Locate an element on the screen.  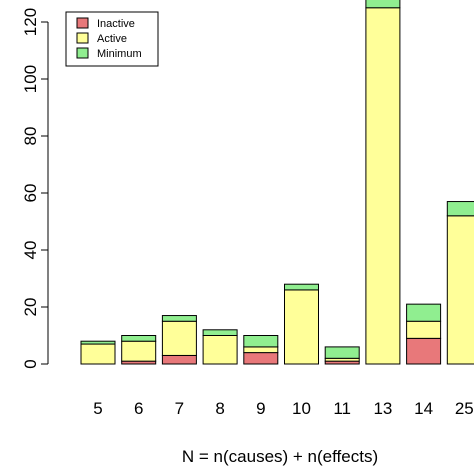
x-tick-label: 13 is located at coordinates (382, 408).